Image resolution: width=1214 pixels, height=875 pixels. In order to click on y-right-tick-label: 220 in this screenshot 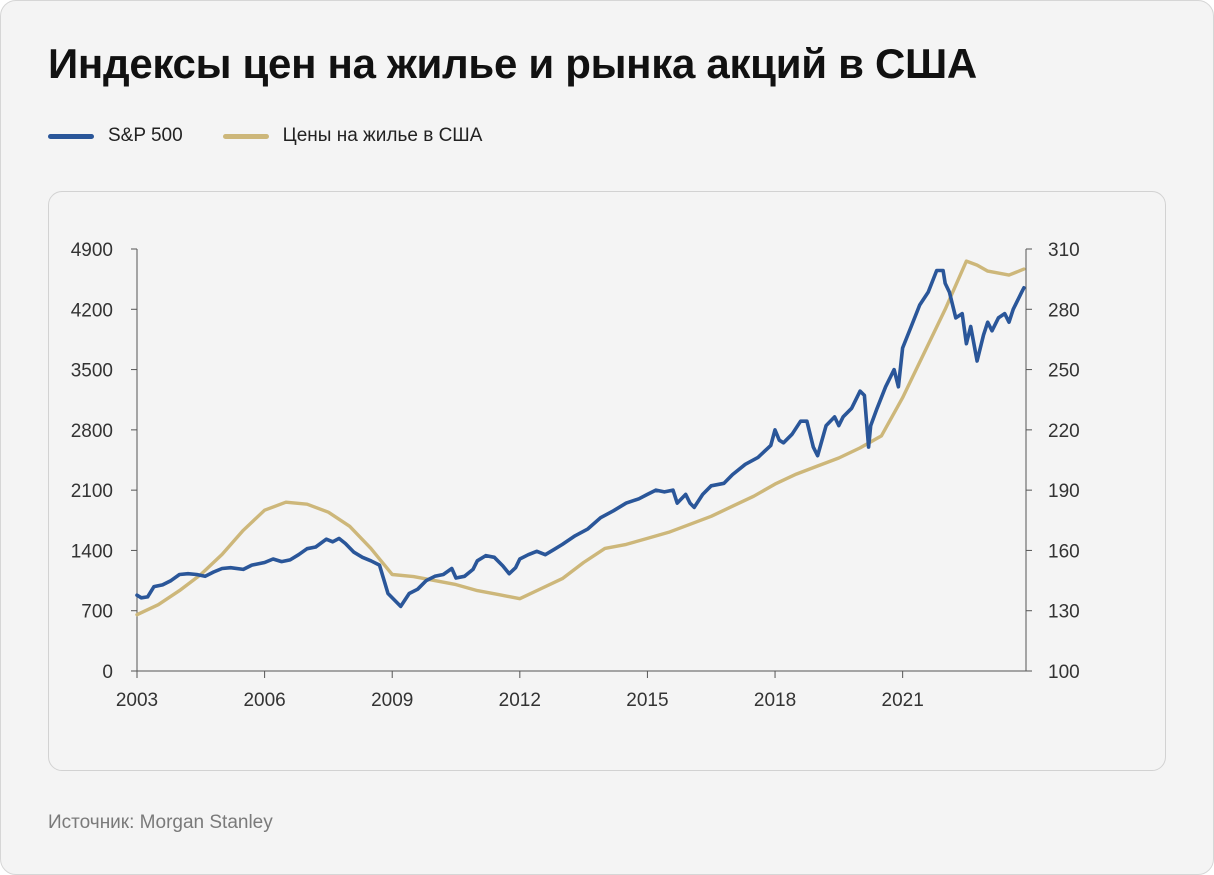, I will do `click(1064, 431)`.